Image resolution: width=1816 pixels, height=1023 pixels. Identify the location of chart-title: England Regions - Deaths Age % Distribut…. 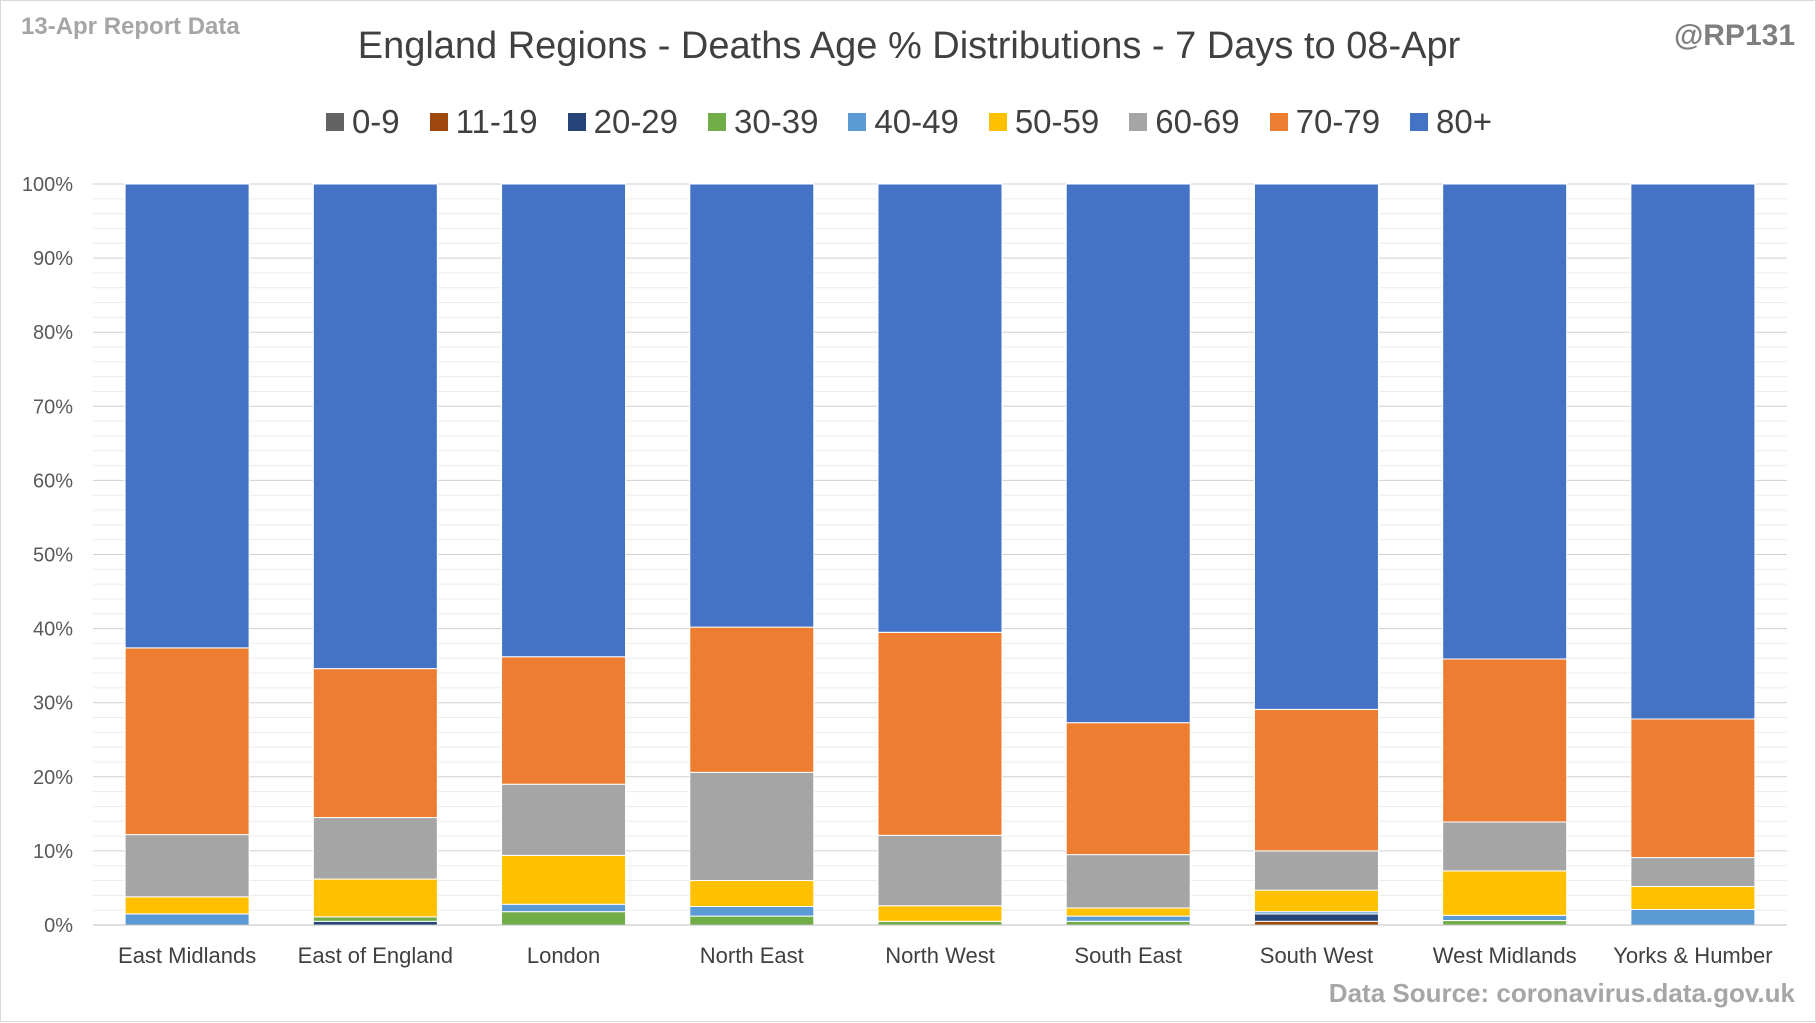
(909, 46).